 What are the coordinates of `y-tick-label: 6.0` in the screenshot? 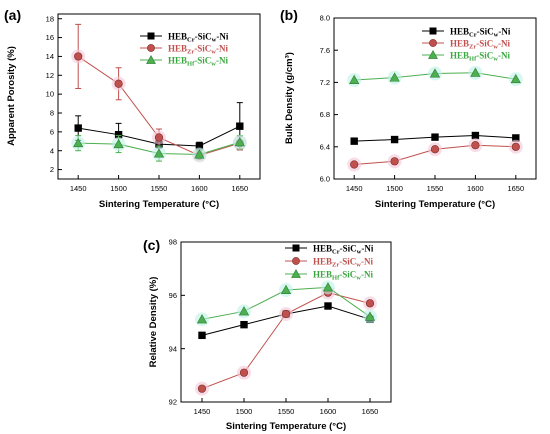 It's located at (325, 179).